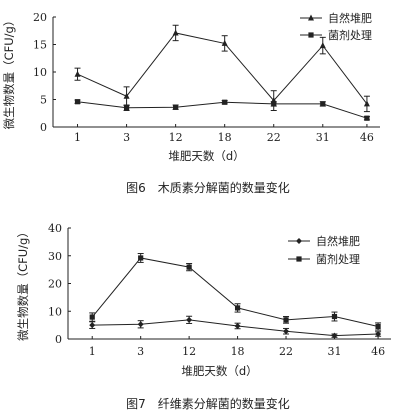 The image size is (416, 420). I want to click on y-tick-label: 15, so click(40, 45).